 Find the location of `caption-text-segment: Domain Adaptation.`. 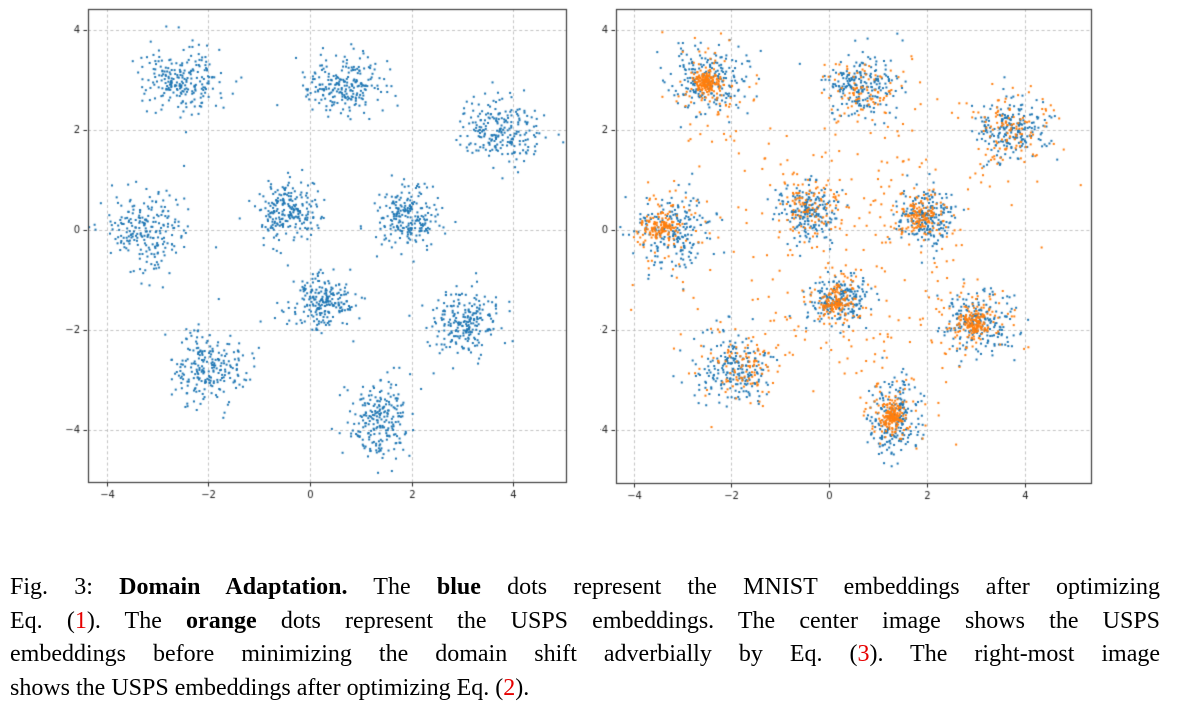

caption-text-segment: Domain Adaptation. is located at coordinates (233, 587).